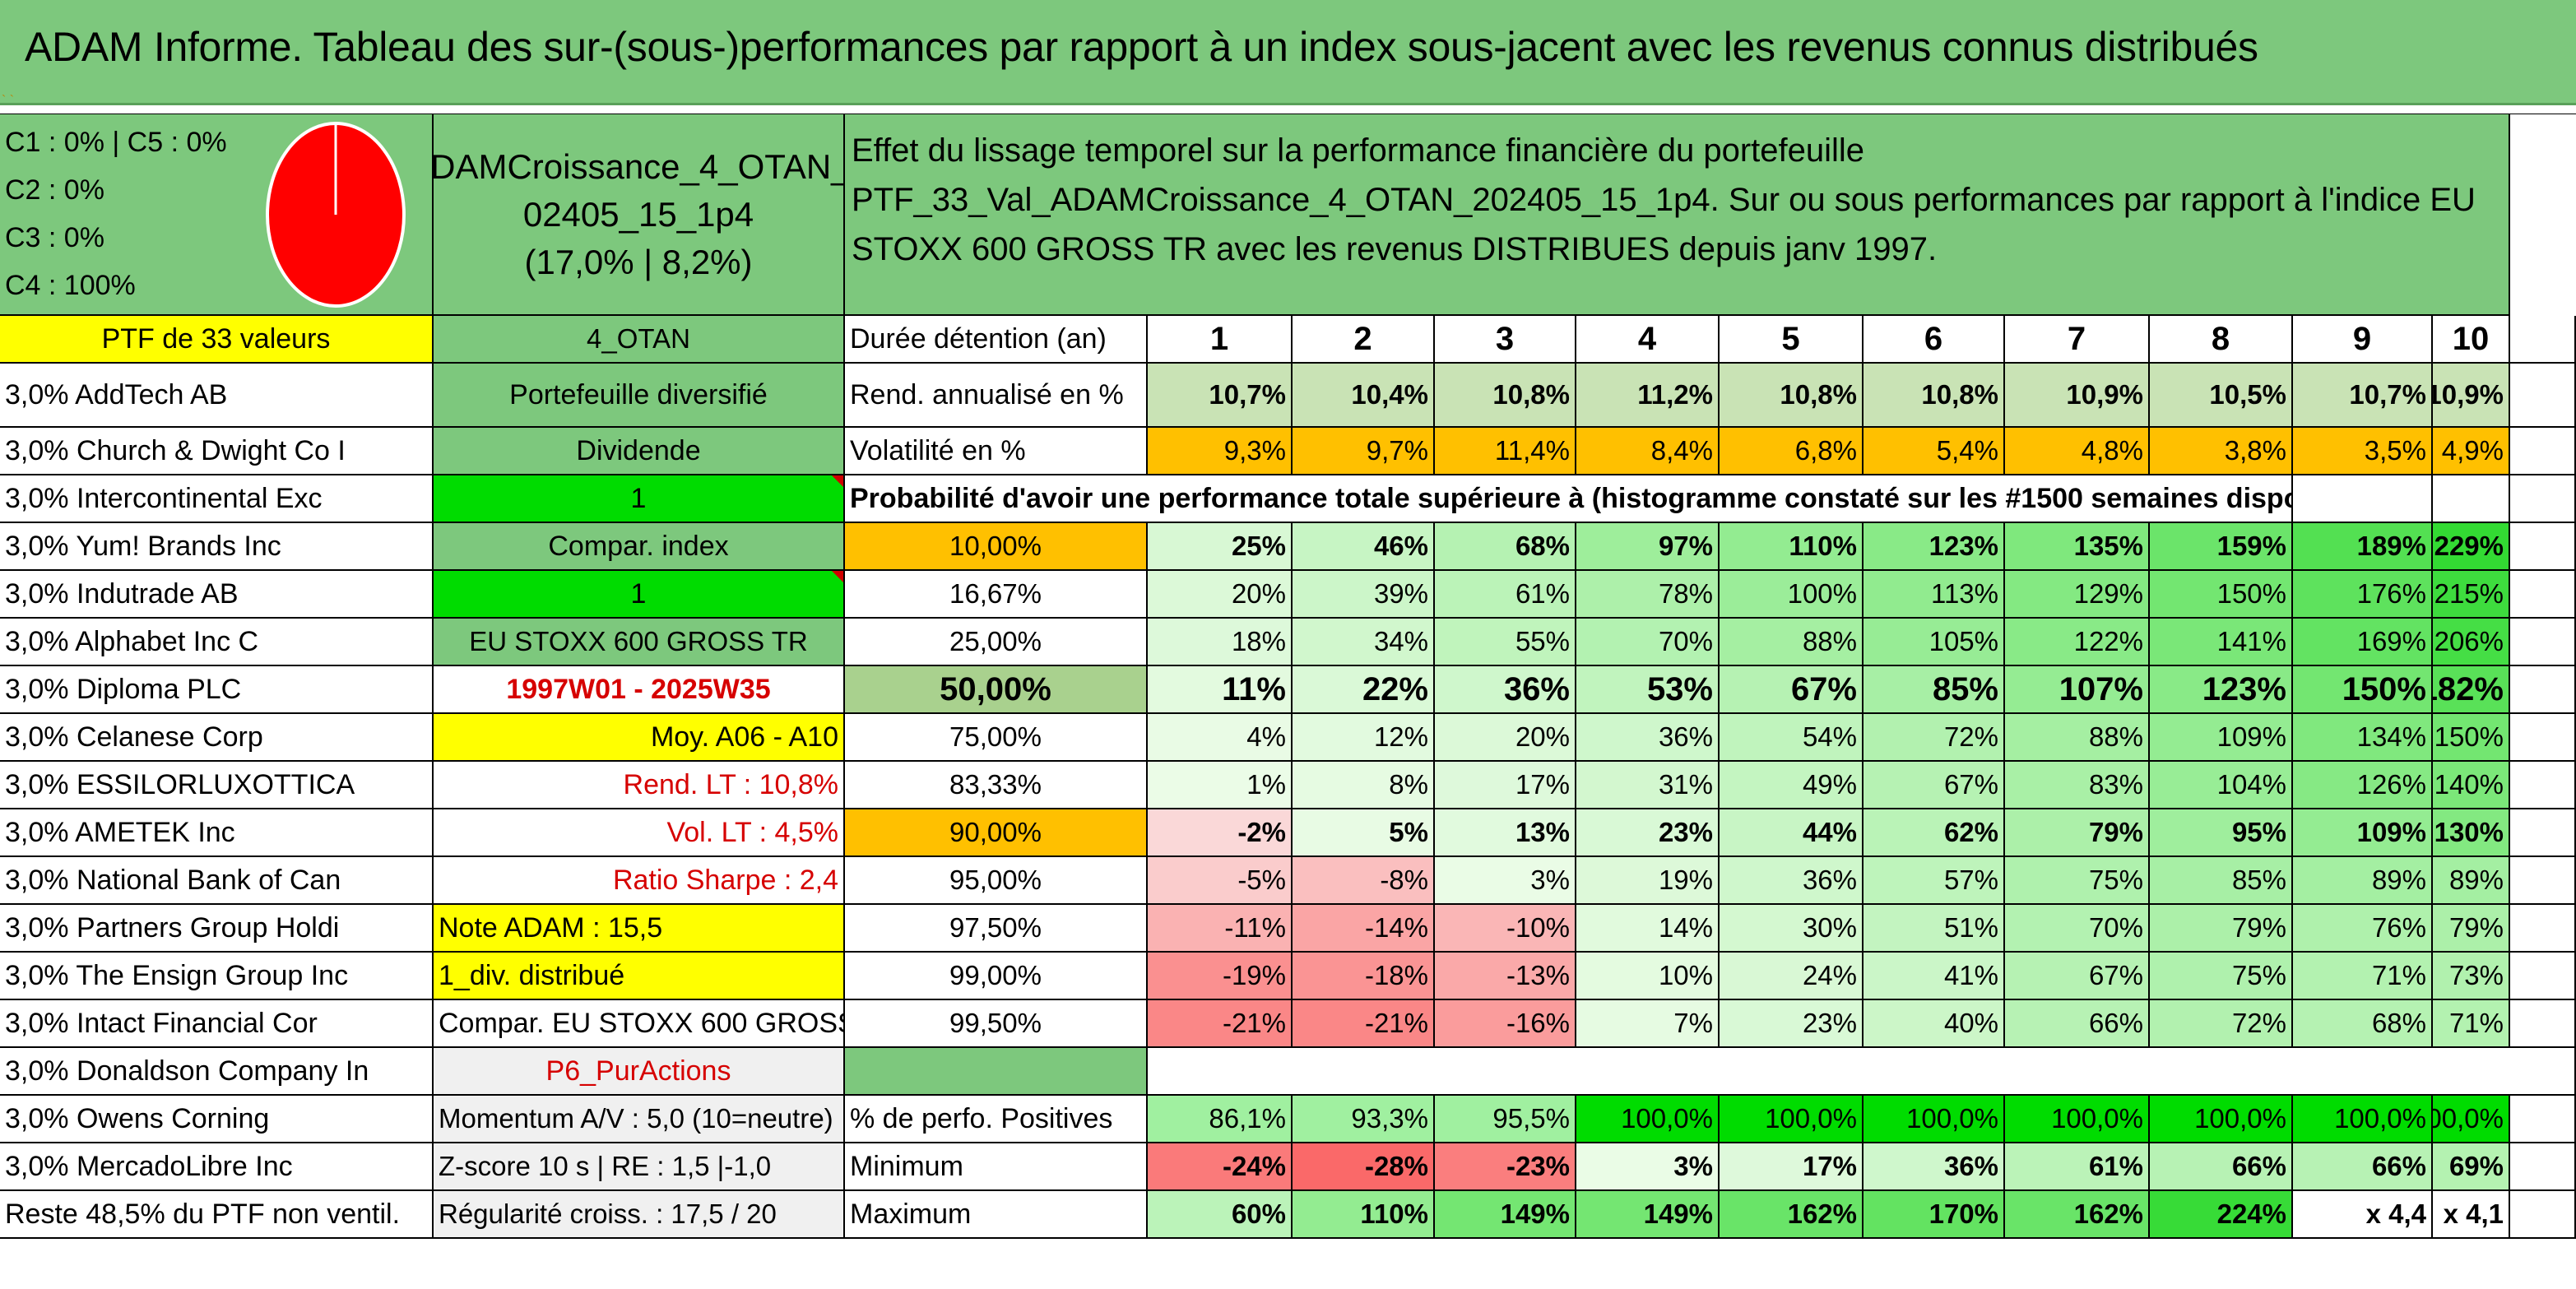 The width and height of the screenshot is (2576, 1289). I want to click on quantile-value: 17%, so click(1506, 785).